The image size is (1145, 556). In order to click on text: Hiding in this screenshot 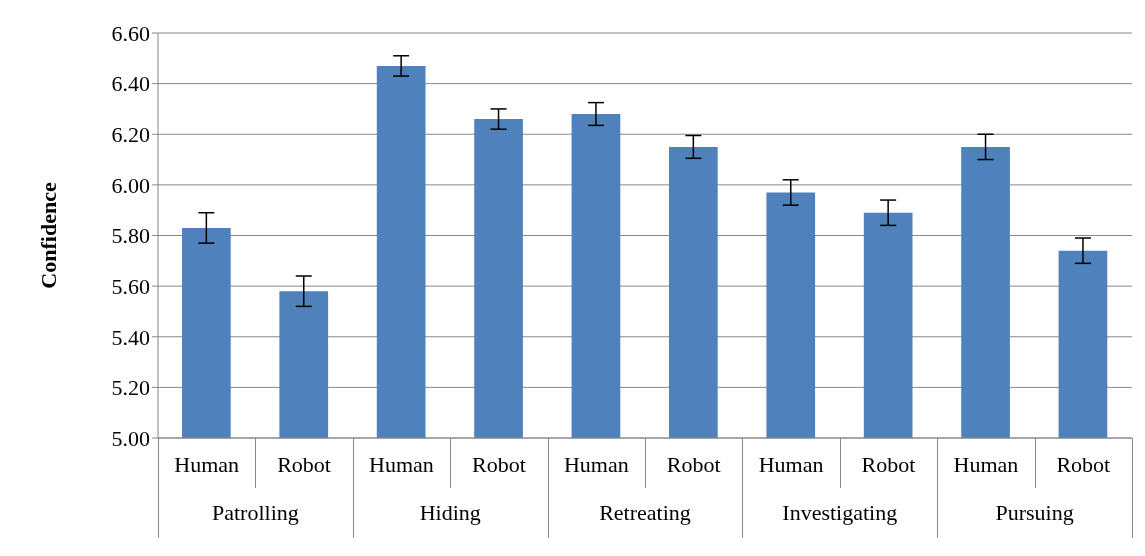, I will do `click(450, 513)`.